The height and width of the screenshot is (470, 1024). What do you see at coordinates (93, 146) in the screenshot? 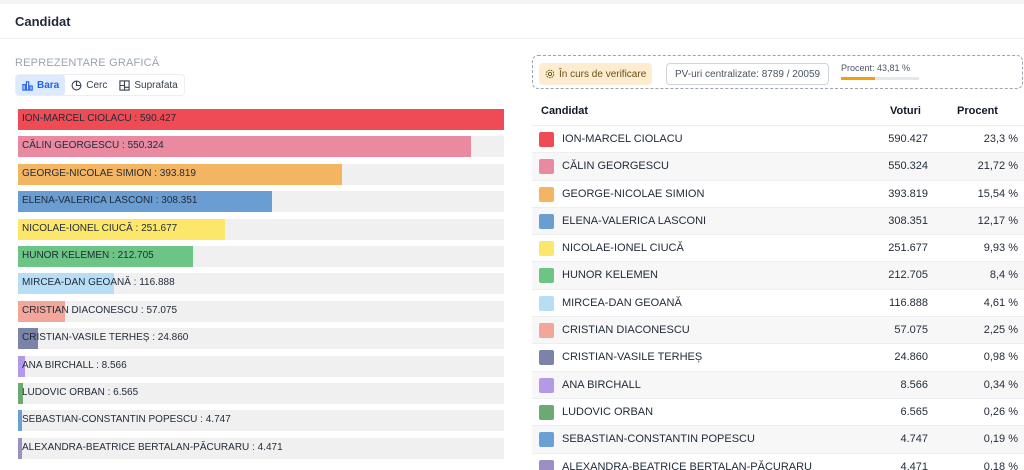
I see `bar-label: CĂLIN GEORGESCU : 550.324` at bounding box center [93, 146].